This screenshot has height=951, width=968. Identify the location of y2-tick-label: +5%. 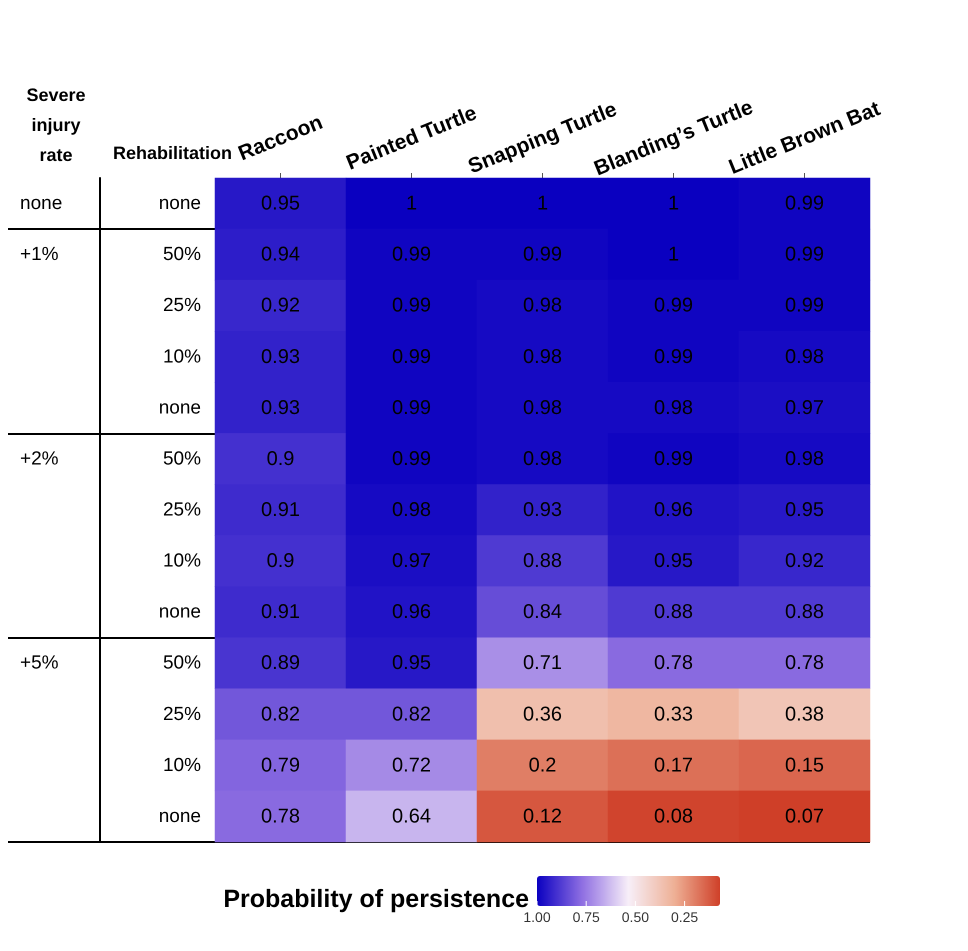
(39, 663).